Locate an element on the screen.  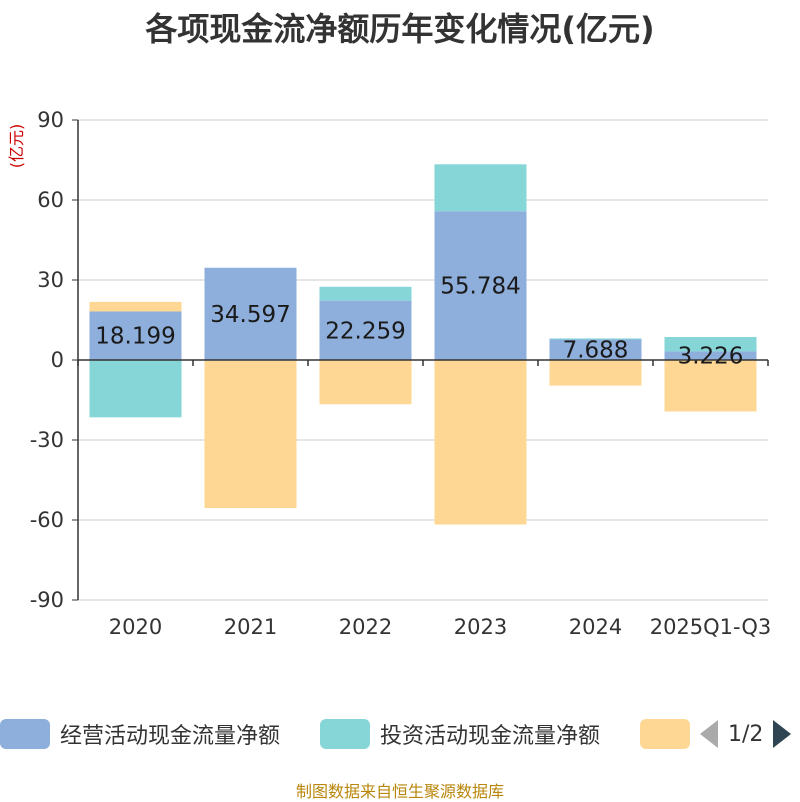
x-tick-label: 2021 is located at coordinates (250, 627).